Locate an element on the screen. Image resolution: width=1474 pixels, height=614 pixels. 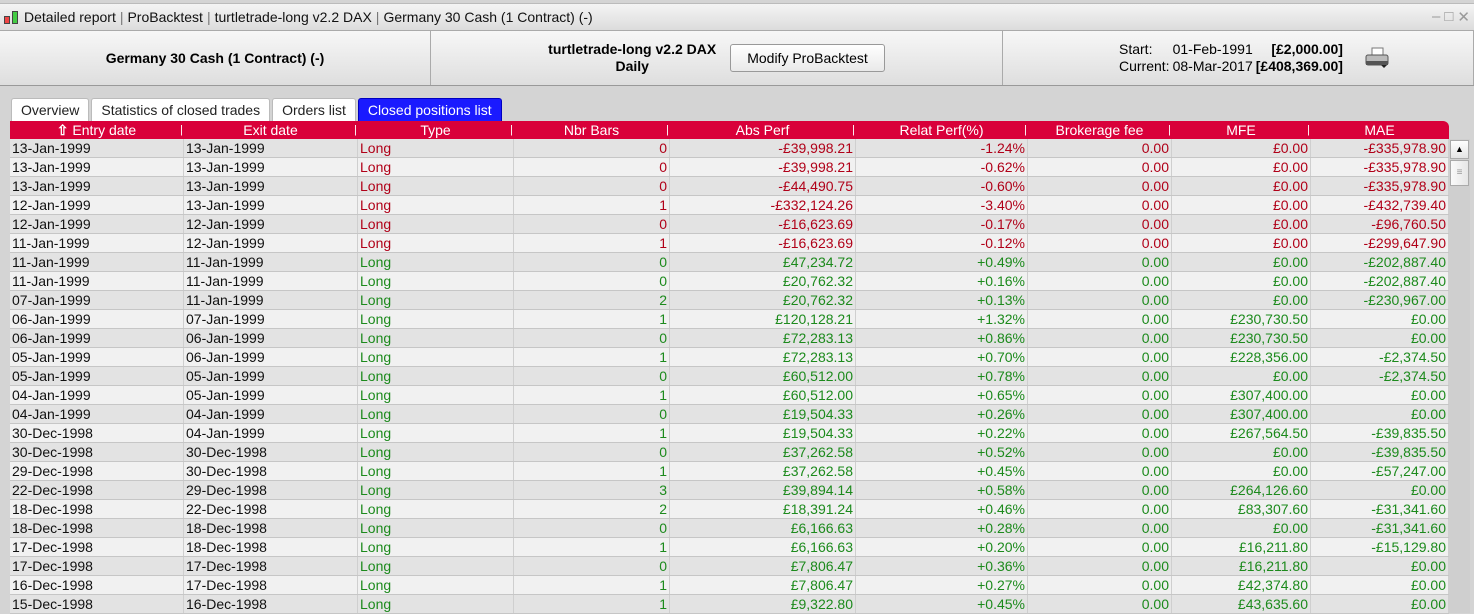
cell-abs-perf: £37,262.58 is located at coordinates (763, 471).